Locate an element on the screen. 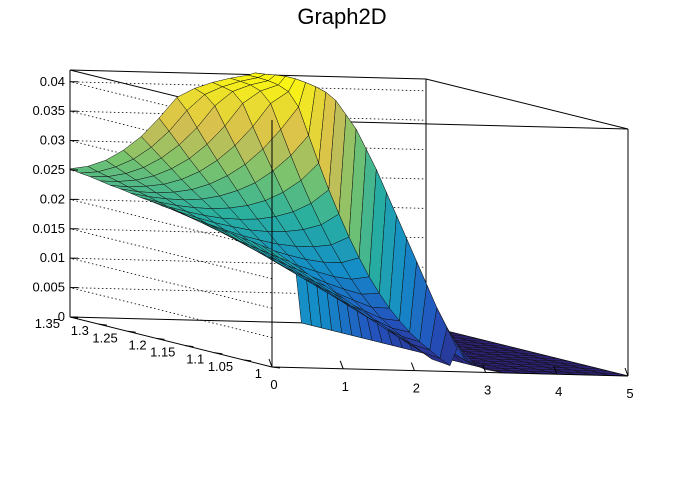 The width and height of the screenshot is (696, 477). y-tick-label: 1.3 is located at coordinates (80, 330).